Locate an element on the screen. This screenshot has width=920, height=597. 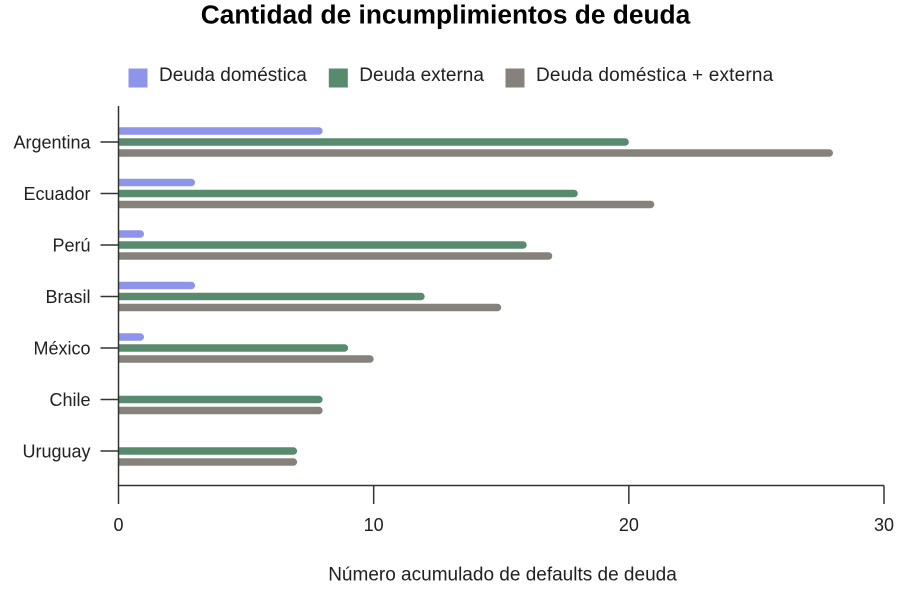
svg-text: Deuda doméstica is located at coordinates (233, 75).